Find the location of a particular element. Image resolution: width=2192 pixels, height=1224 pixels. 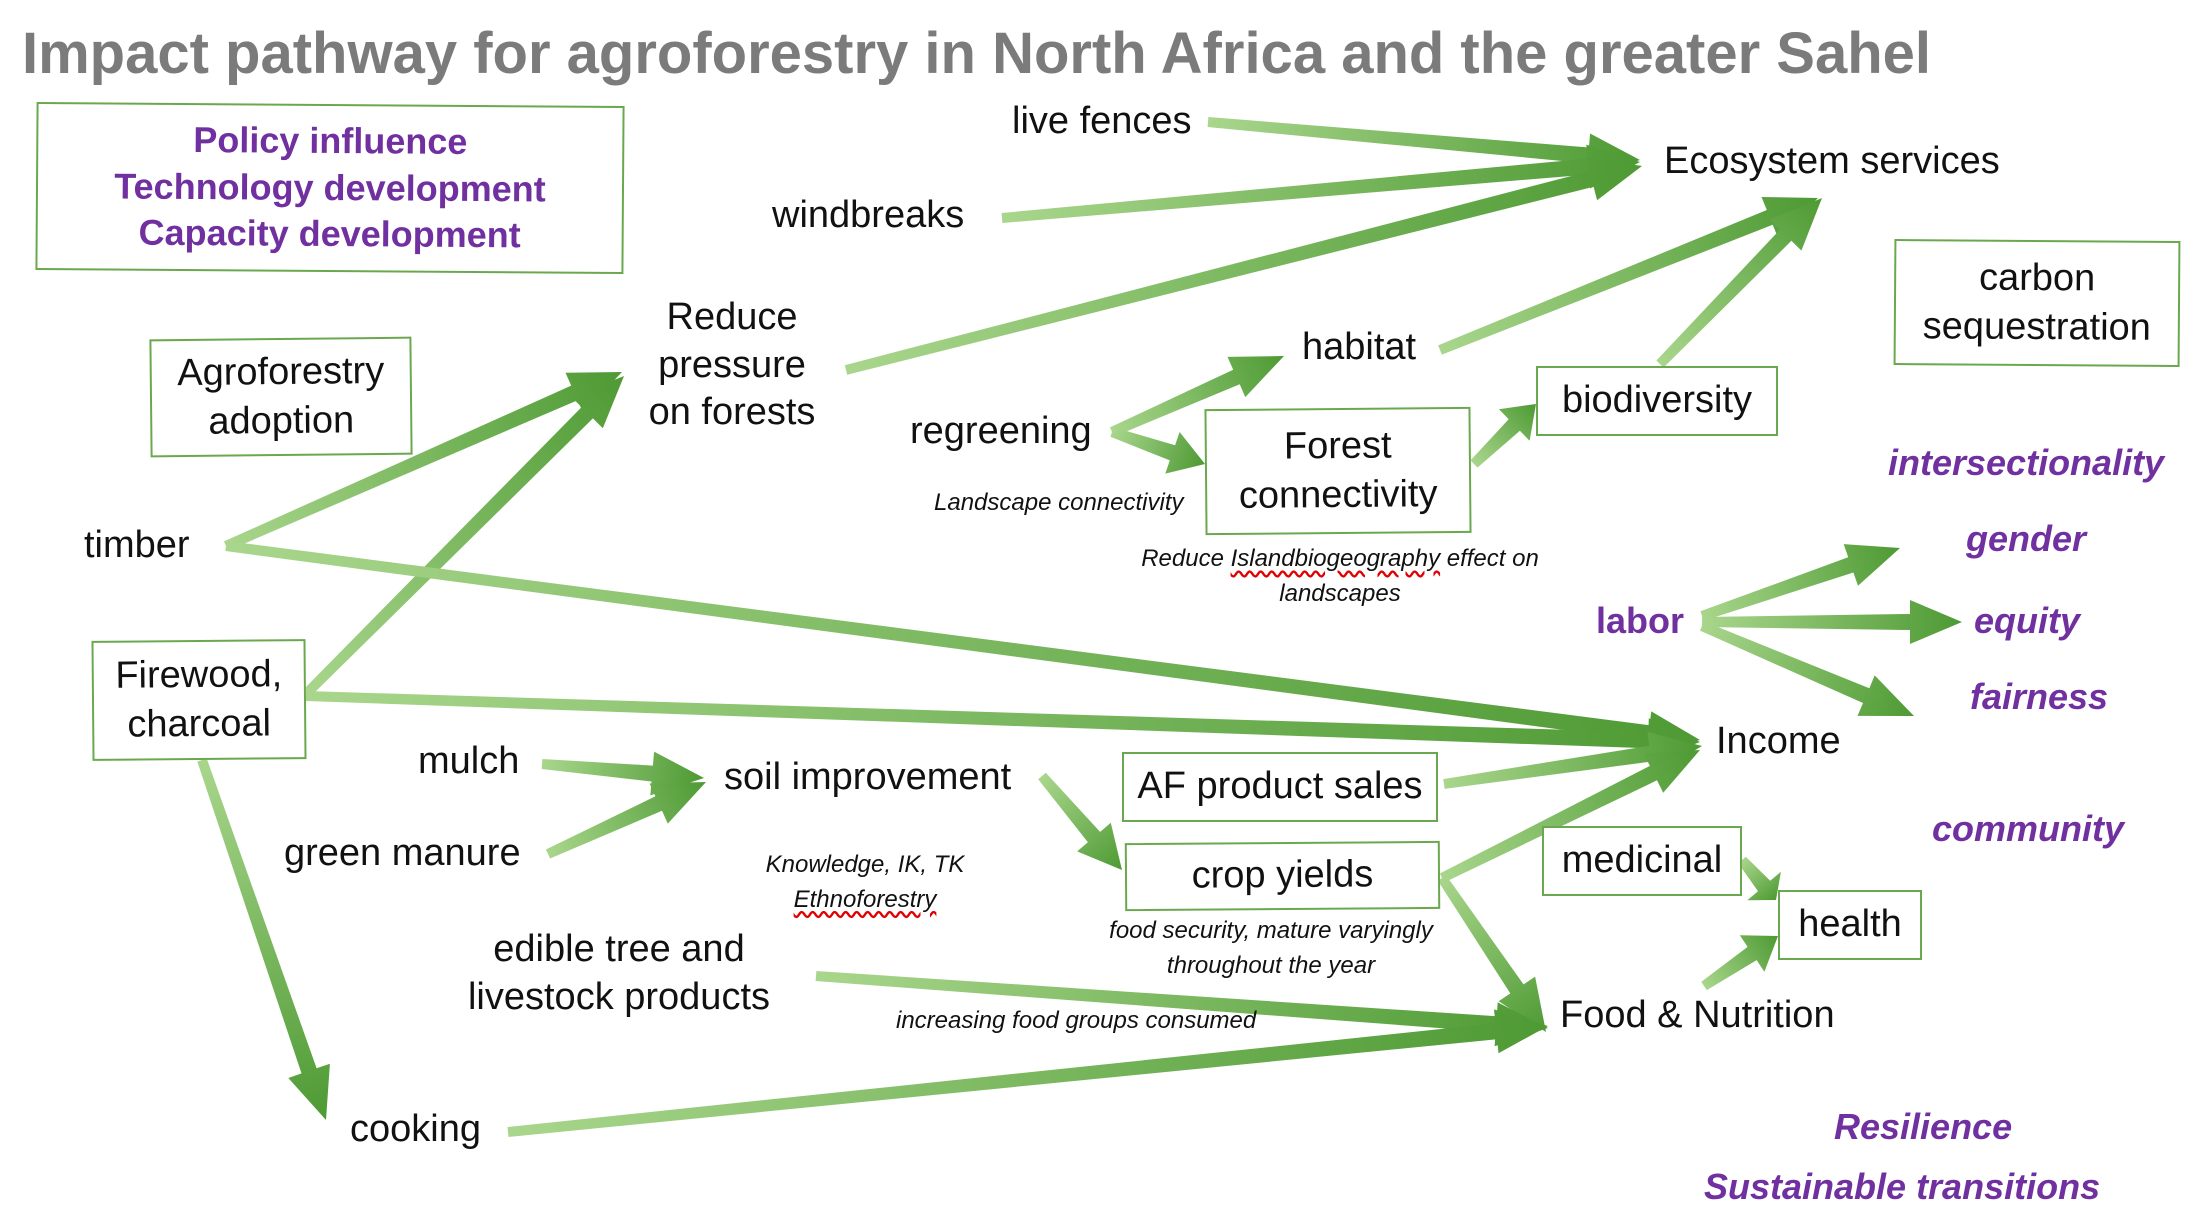

firewood-charcoal-box: Firewood, charcoal is located at coordinates (199, 700).